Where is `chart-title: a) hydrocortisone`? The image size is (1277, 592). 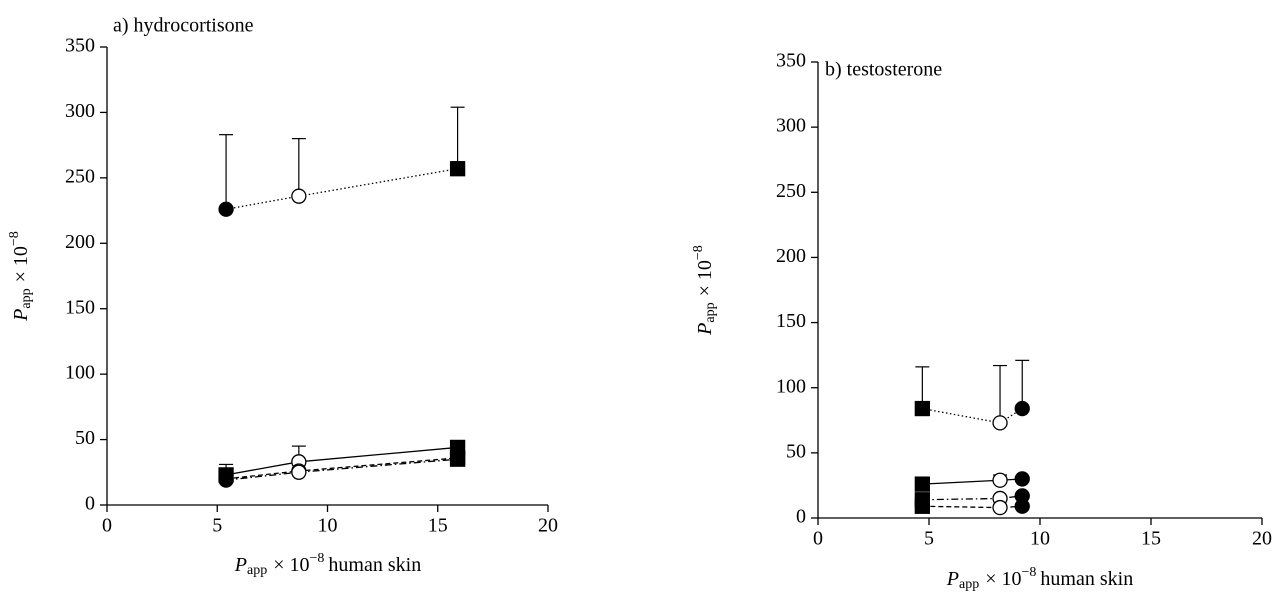 chart-title: a) hydrocortisone is located at coordinates (183, 26).